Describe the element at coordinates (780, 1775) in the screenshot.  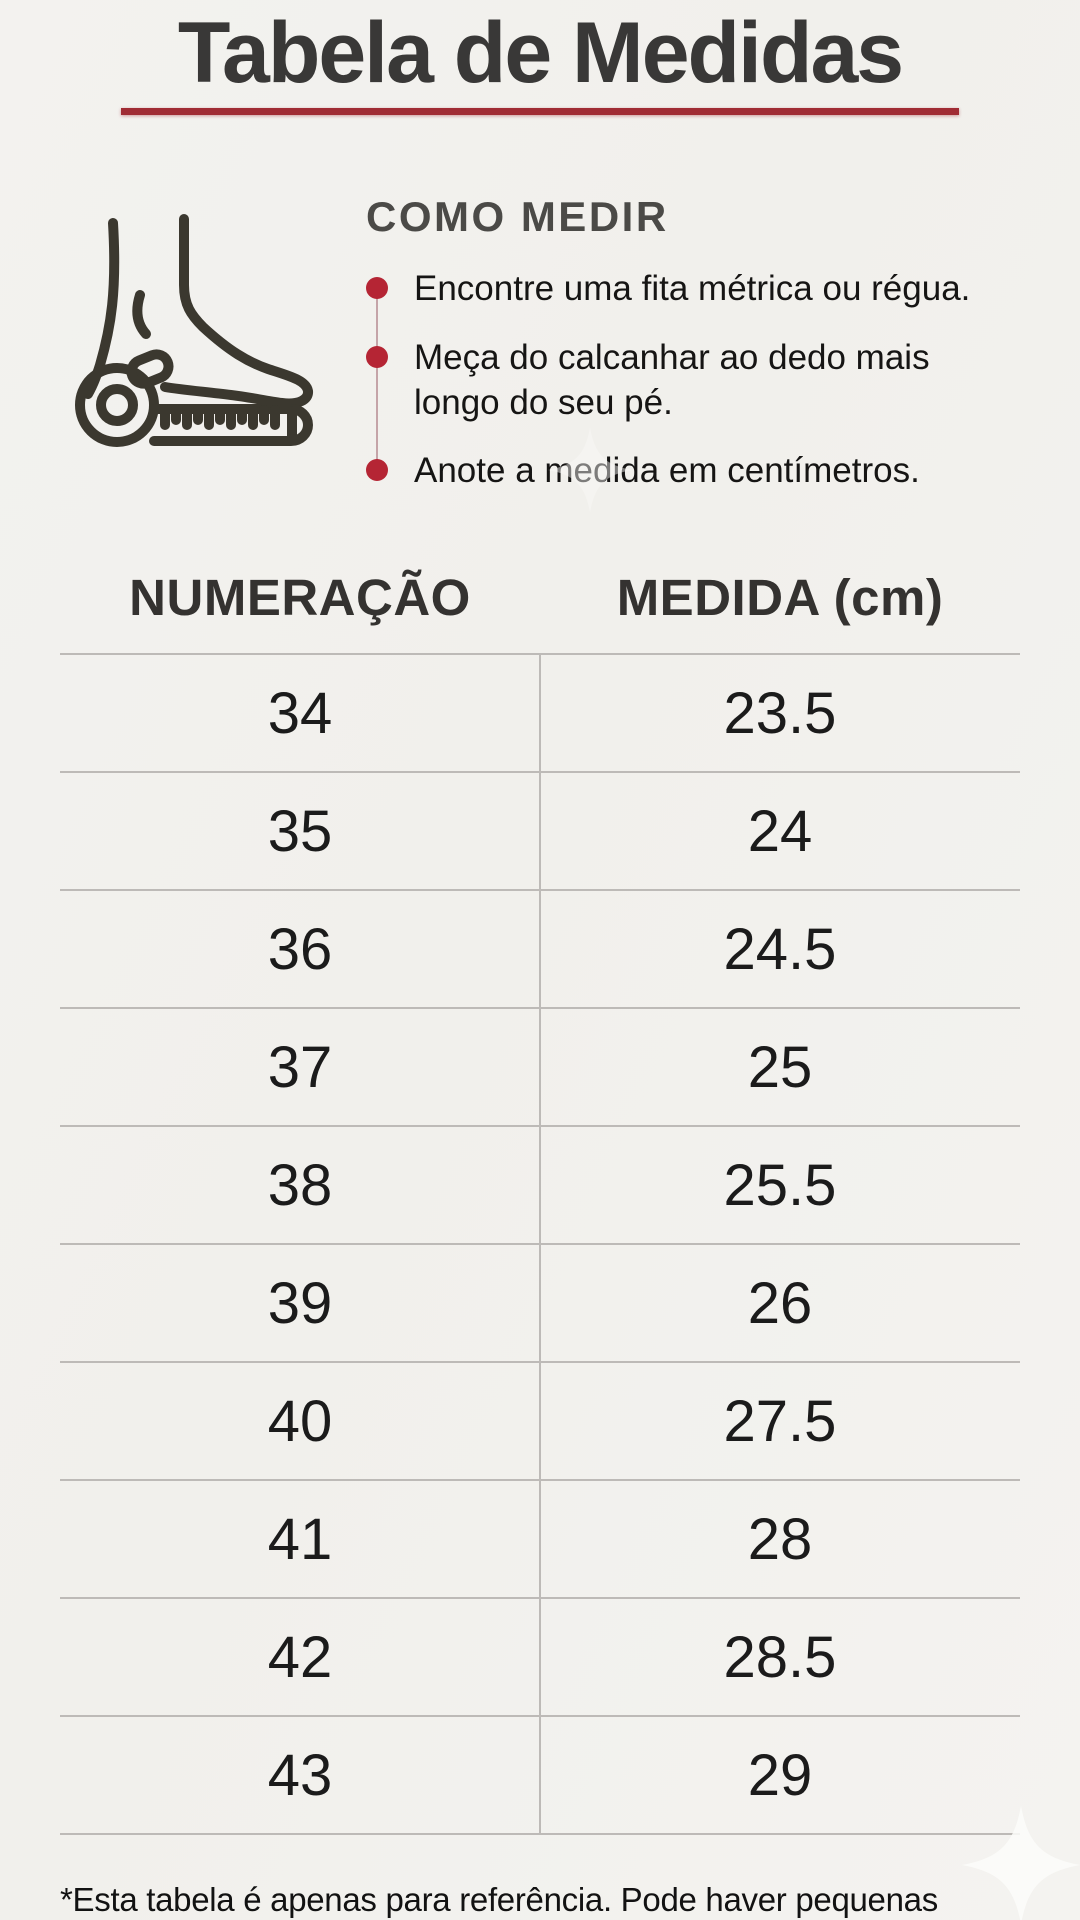
I see `cm-cell: 29` at that location.